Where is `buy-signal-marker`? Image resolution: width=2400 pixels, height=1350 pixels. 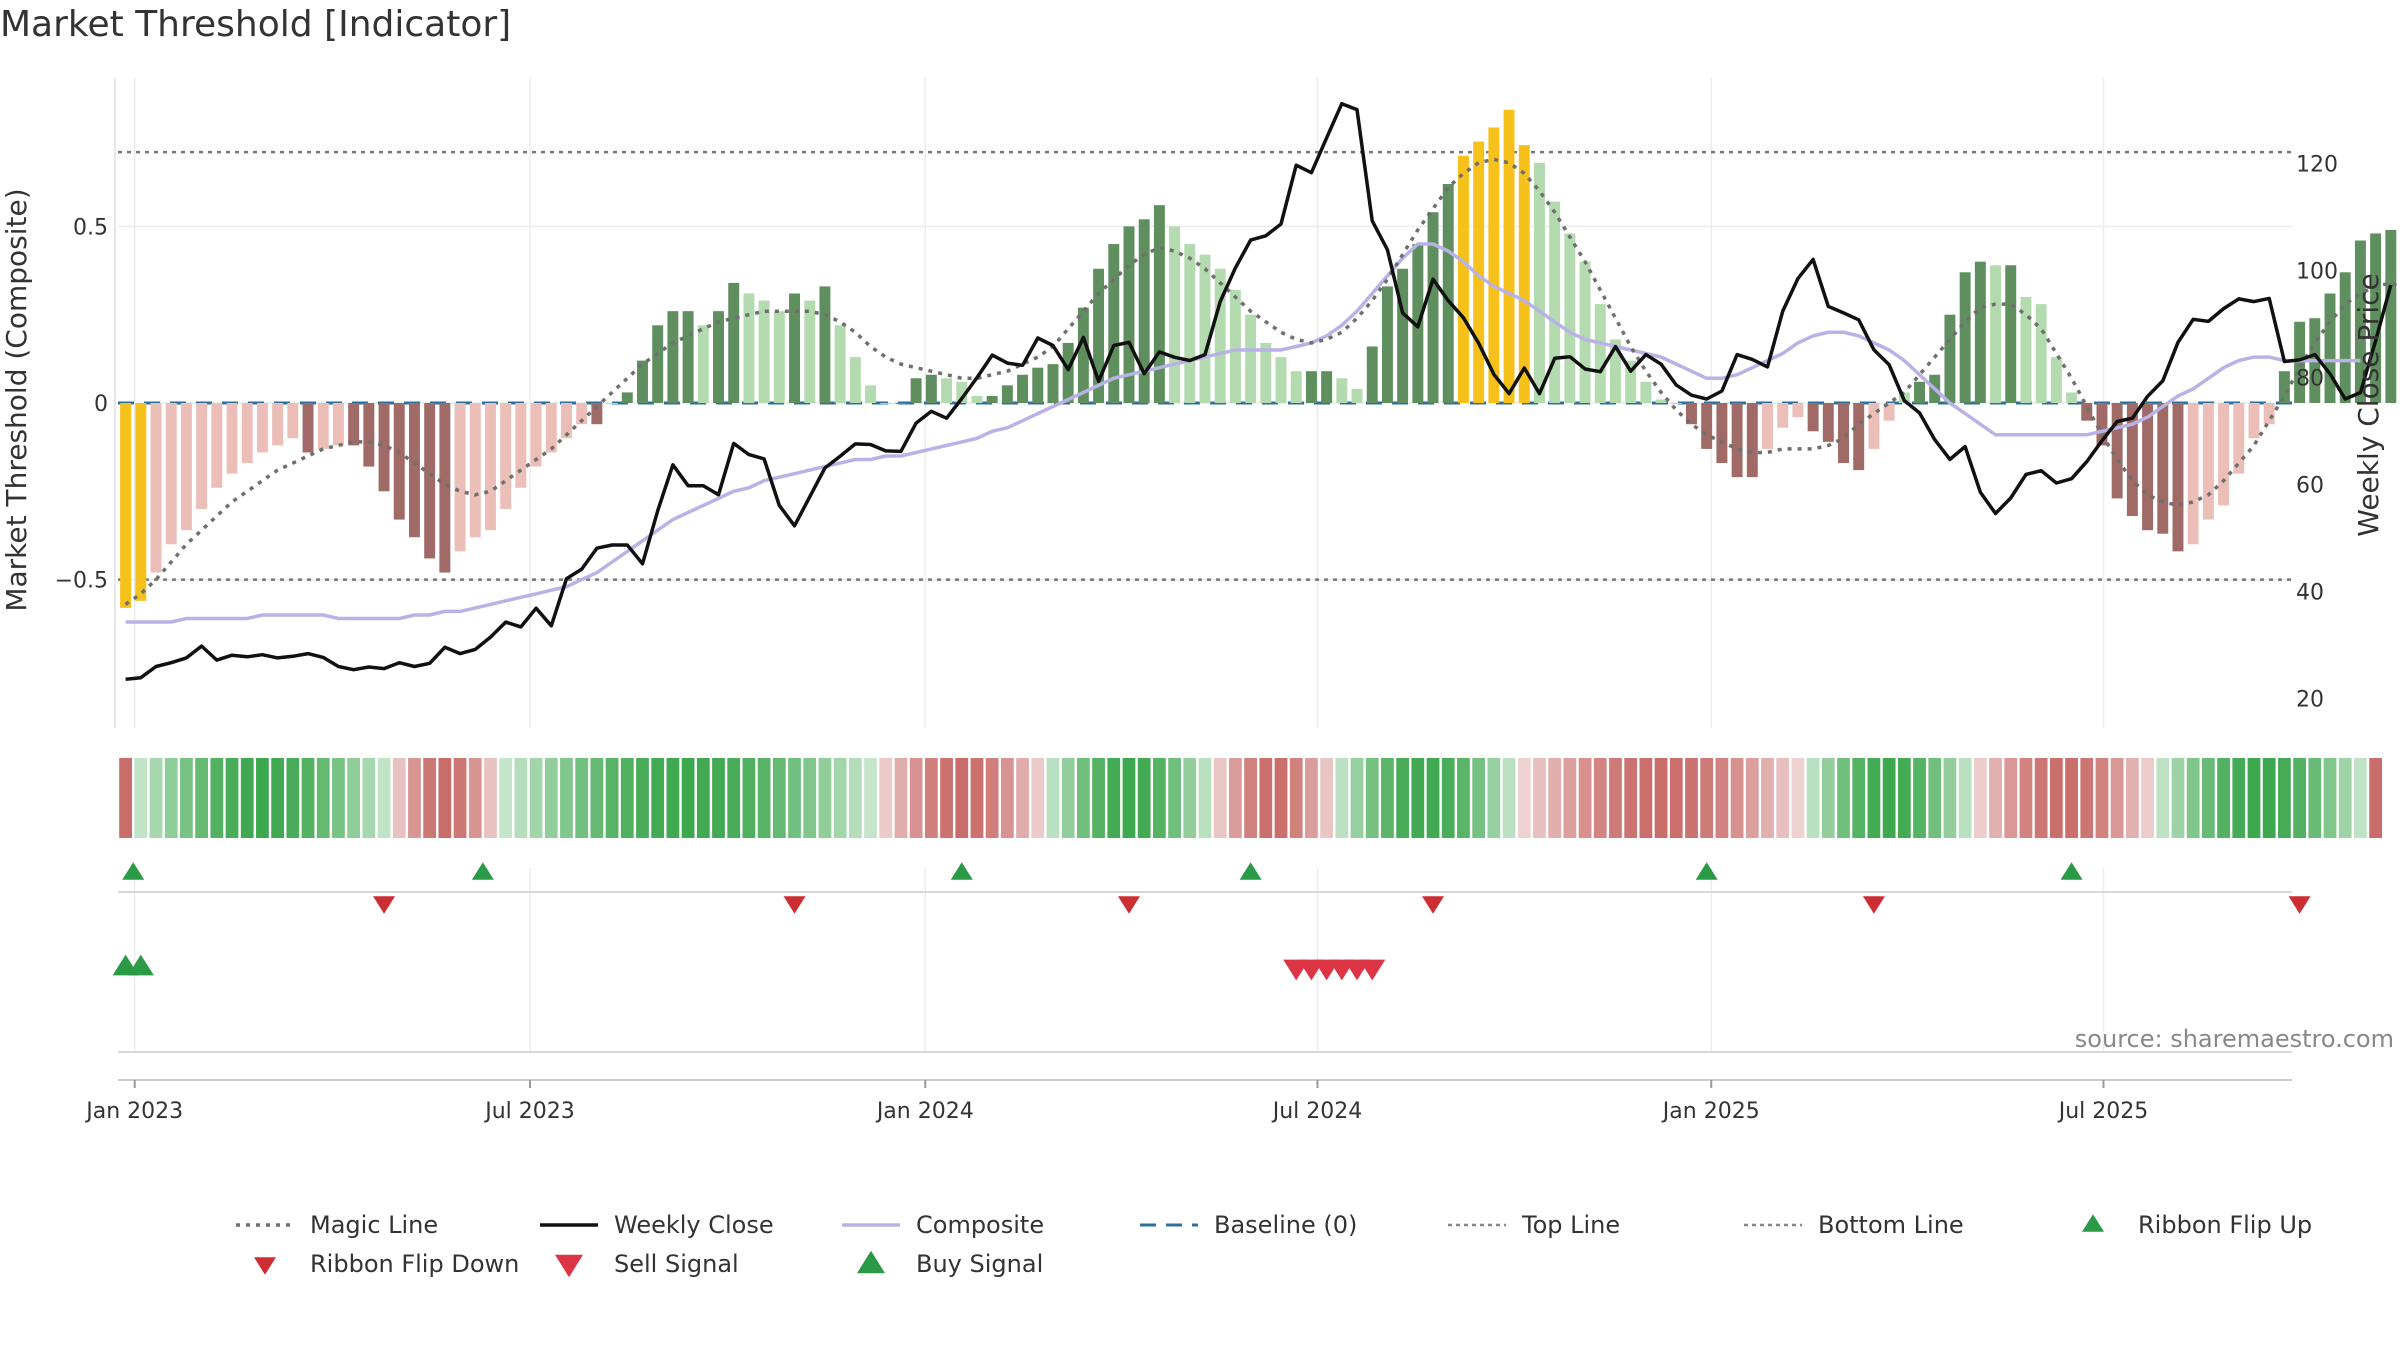
buy-signal-marker is located at coordinates (140, 965).